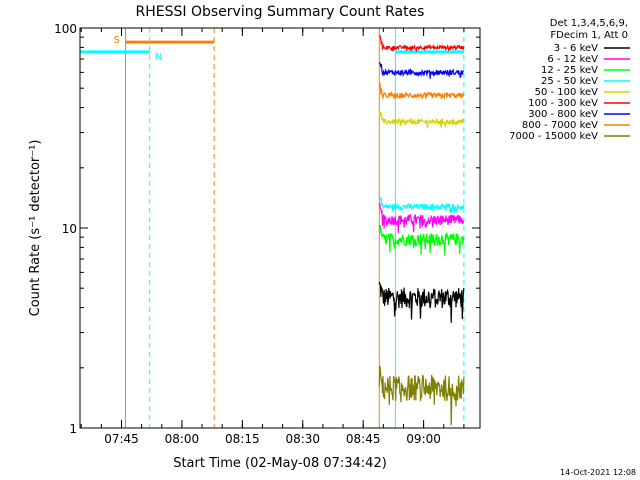 The image size is (640, 480). I want to click on marker-label: S, so click(117, 40).